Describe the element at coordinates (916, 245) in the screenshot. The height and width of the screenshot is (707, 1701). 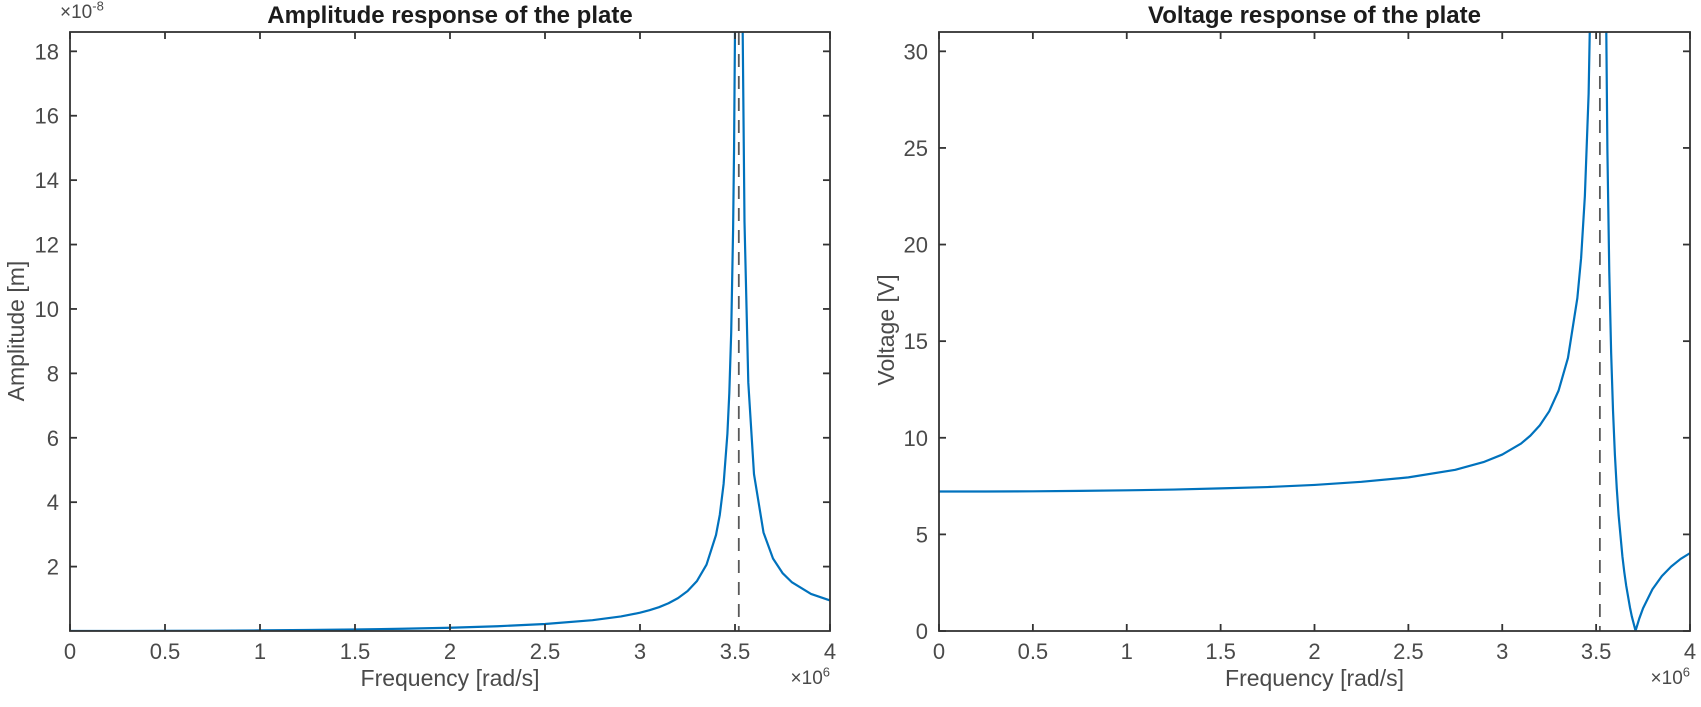
I see `tick-label: 20` at that location.